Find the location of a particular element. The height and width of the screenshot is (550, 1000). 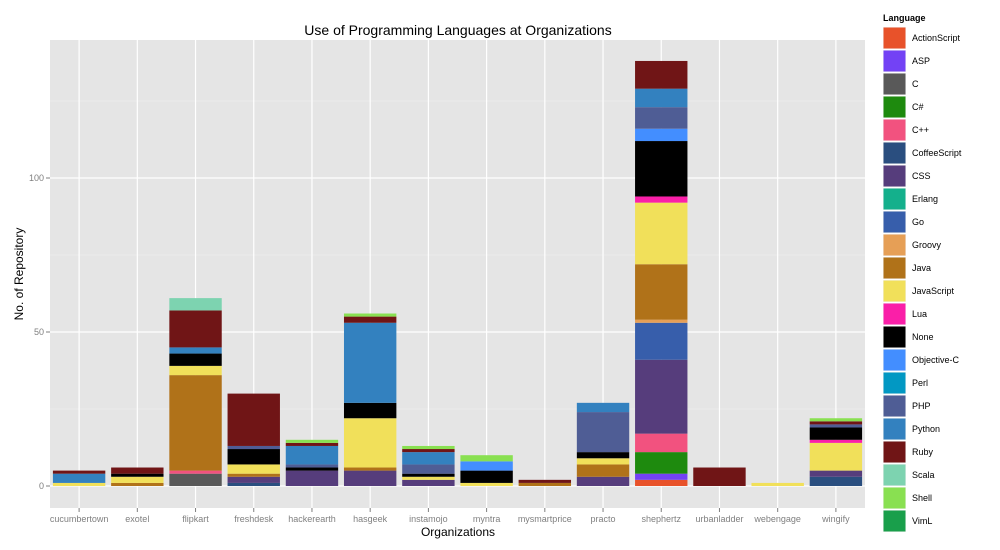

y-tick-label: 0 is located at coordinates (41, 486).